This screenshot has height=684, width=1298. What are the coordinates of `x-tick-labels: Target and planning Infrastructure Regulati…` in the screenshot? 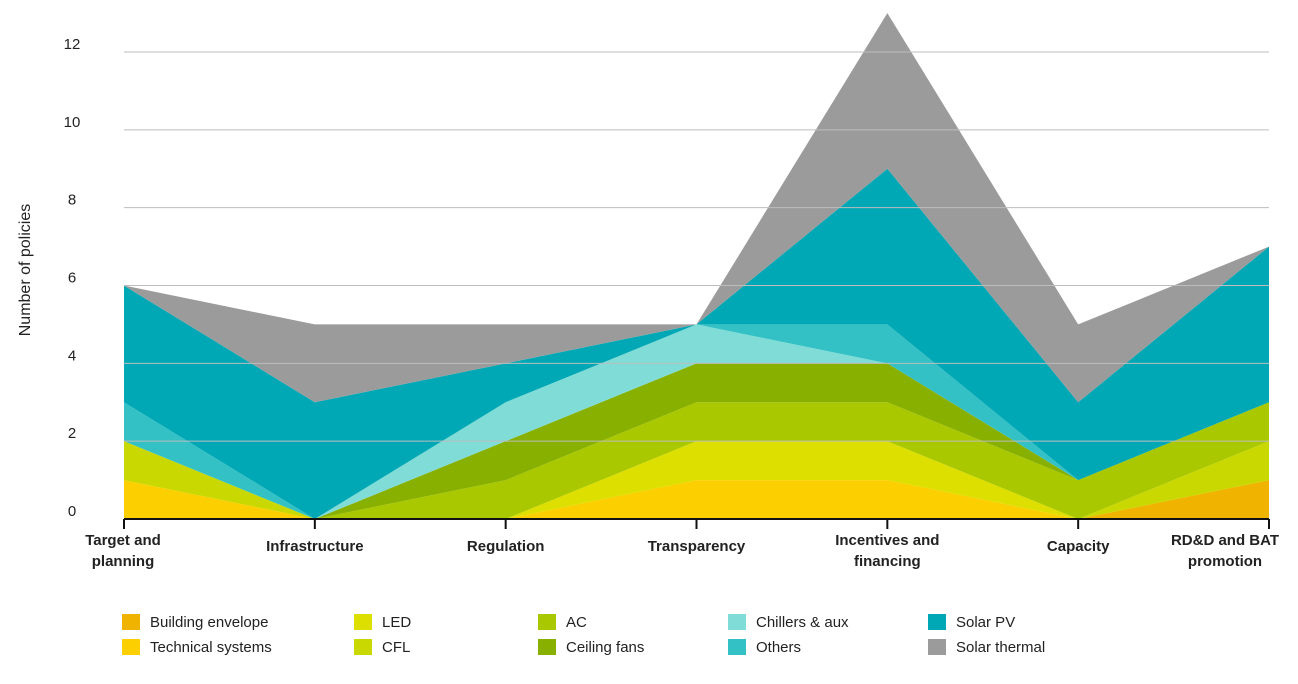 It's located at (682, 551).